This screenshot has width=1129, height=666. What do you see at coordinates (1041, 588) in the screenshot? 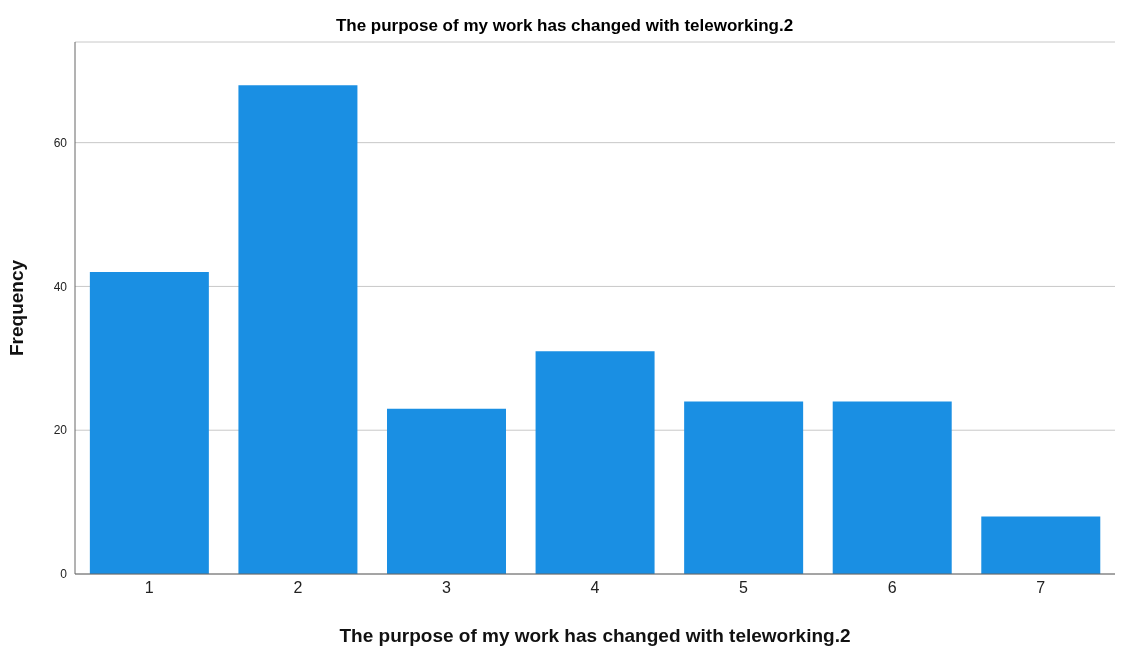
I see `x-tick-label: 7` at bounding box center [1041, 588].